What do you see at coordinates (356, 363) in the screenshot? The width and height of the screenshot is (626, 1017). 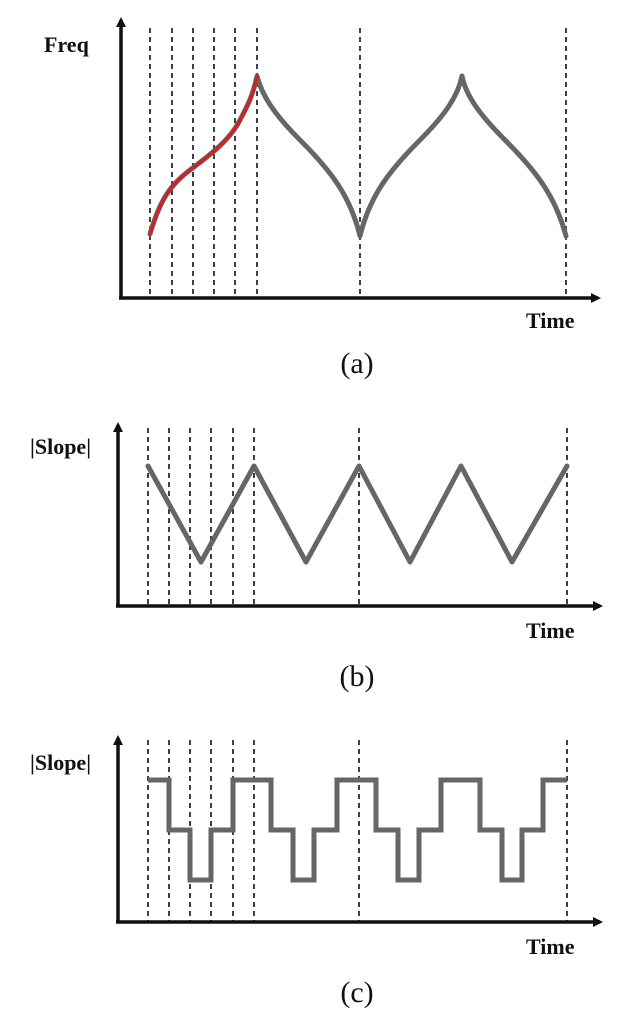 I see `panel-a-caption: (a)` at bounding box center [356, 363].